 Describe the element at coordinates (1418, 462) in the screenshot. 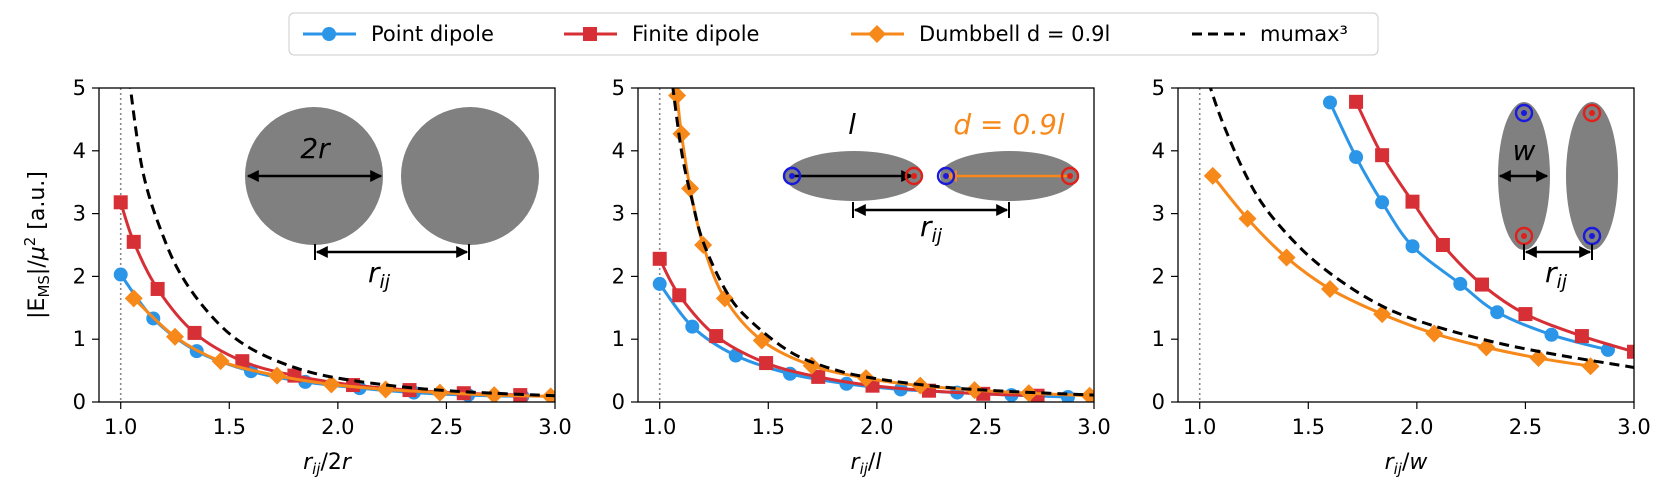

I see `label-part: w` at that location.